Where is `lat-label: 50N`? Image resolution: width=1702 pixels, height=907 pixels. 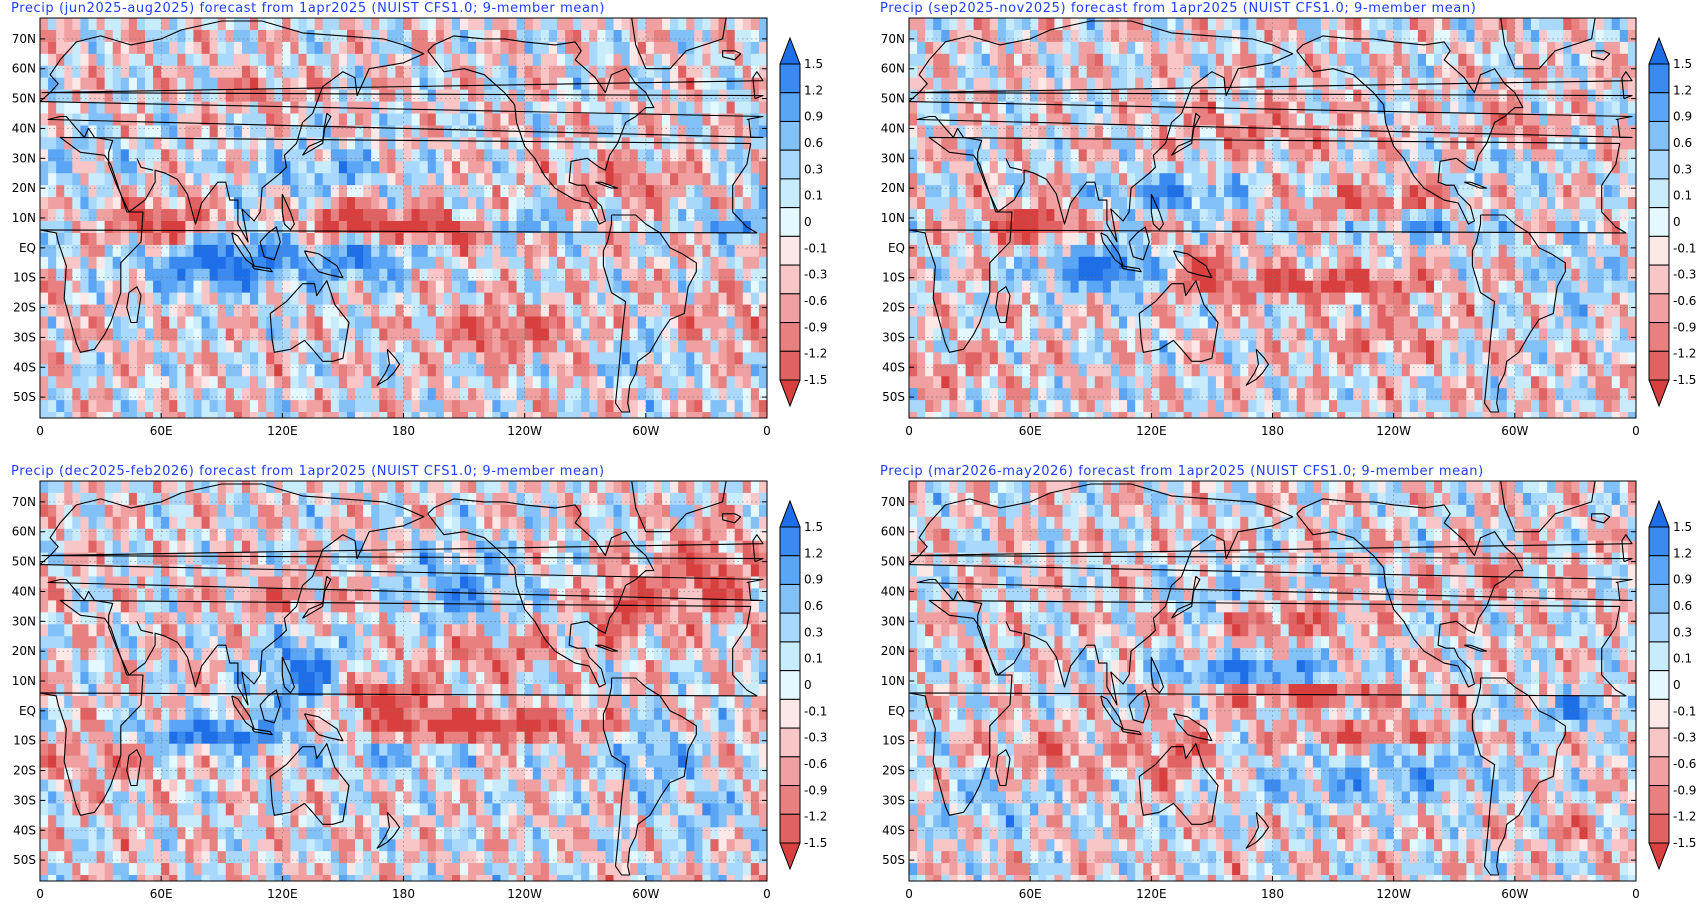 lat-label: 50N is located at coordinates (24, 99).